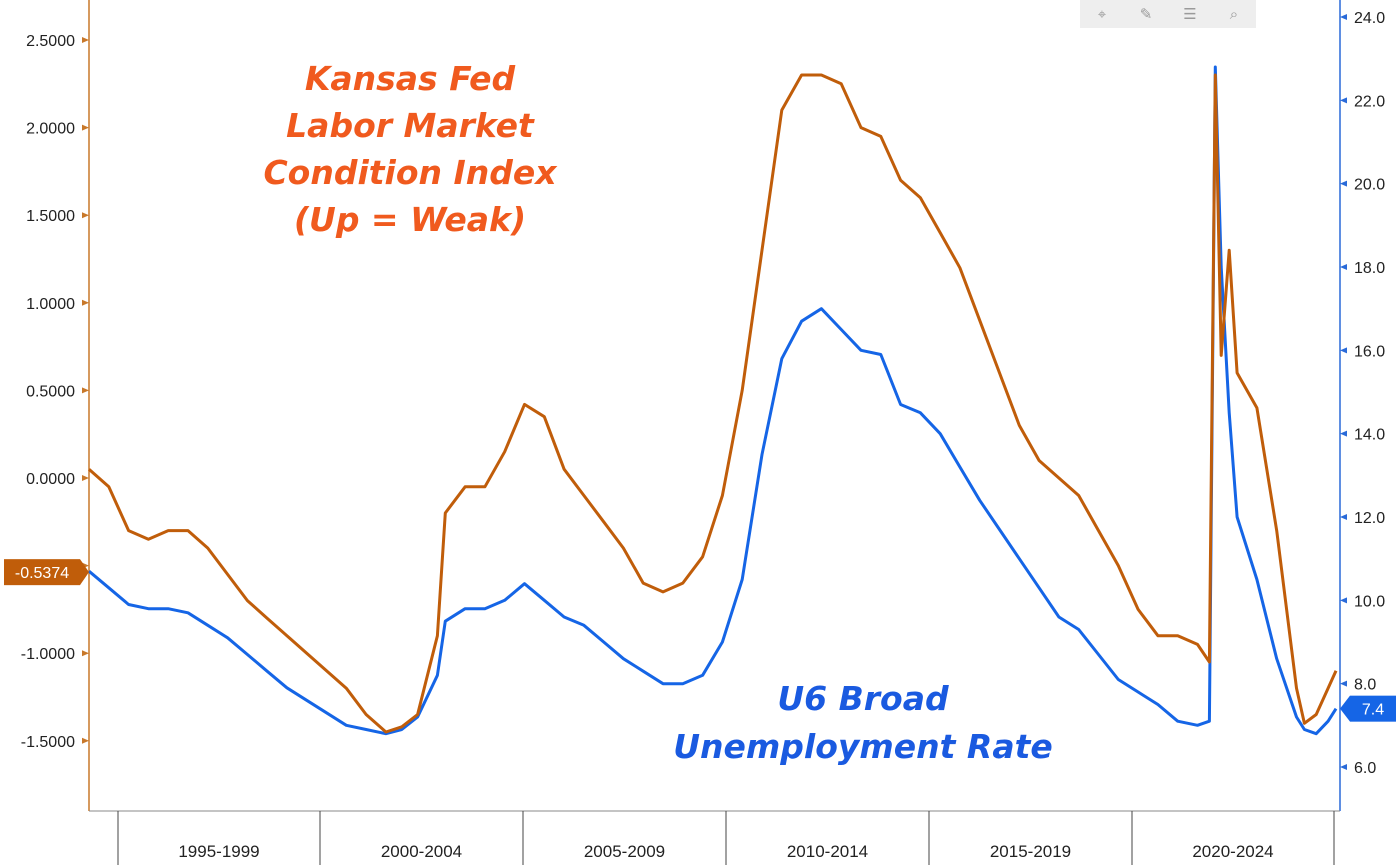 This screenshot has width=1399, height=865. What do you see at coordinates (218, 851) in the screenshot?
I see `x-axis-category-label: 1995-1999` at bounding box center [218, 851].